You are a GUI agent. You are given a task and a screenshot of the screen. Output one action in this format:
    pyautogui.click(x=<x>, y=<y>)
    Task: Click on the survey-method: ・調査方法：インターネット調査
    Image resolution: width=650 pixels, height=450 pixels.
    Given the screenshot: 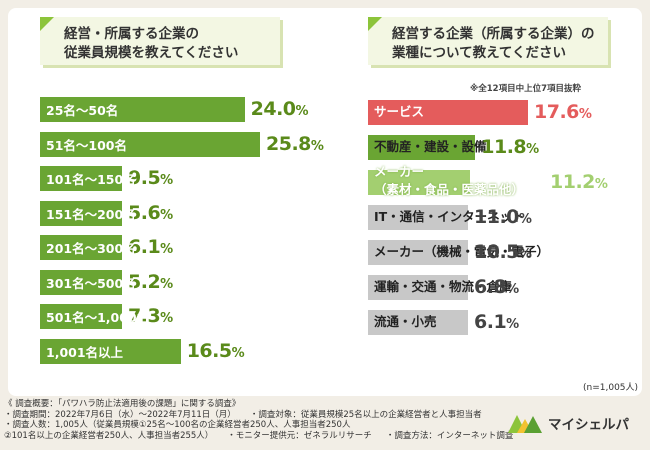 What is the action you would take?
    pyautogui.click(x=449, y=435)
    